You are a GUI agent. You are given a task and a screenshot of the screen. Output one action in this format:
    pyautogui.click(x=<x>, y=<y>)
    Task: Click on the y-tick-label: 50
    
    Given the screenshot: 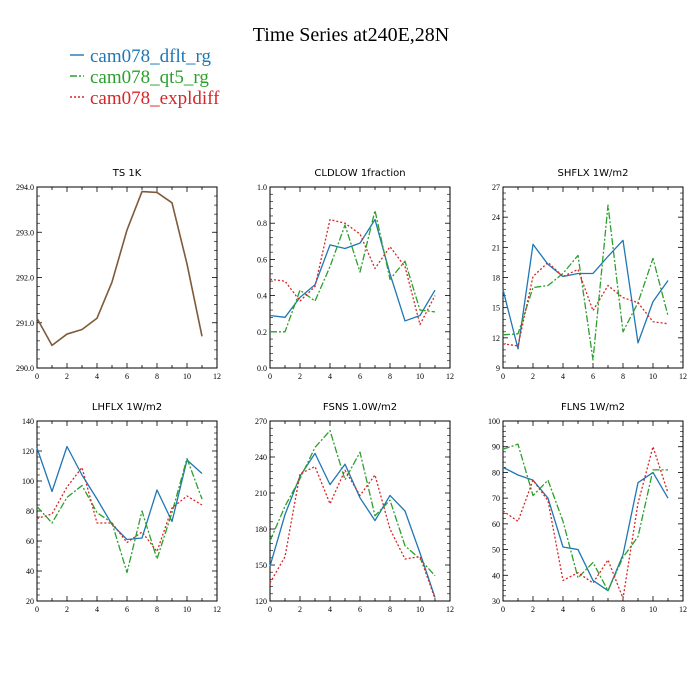 What is the action you would take?
    pyautogui.click(x=496, y=550)
    